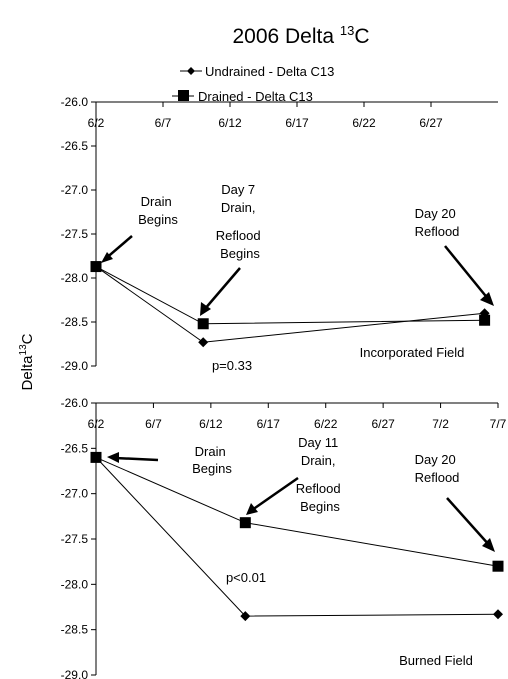 The width and height of the screenshot is (508, 679). Describe the element at coordinates (27, 338) in the screenshot. I see `y-axis-label-end: C` at that location.